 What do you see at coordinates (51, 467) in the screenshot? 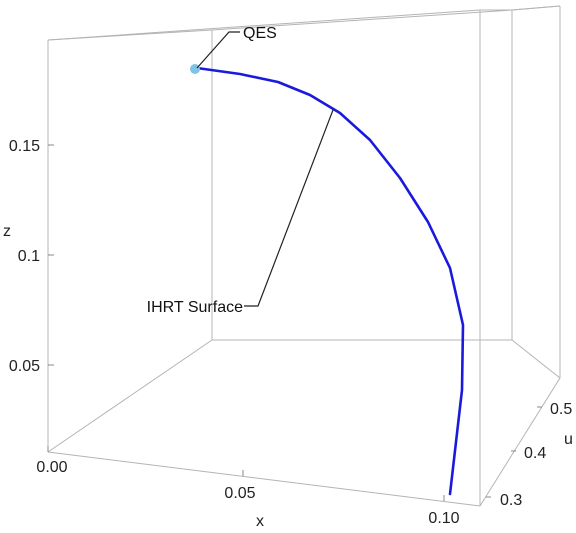
I see `x-tick-label: 0.00` at bounding box center [51, 467].